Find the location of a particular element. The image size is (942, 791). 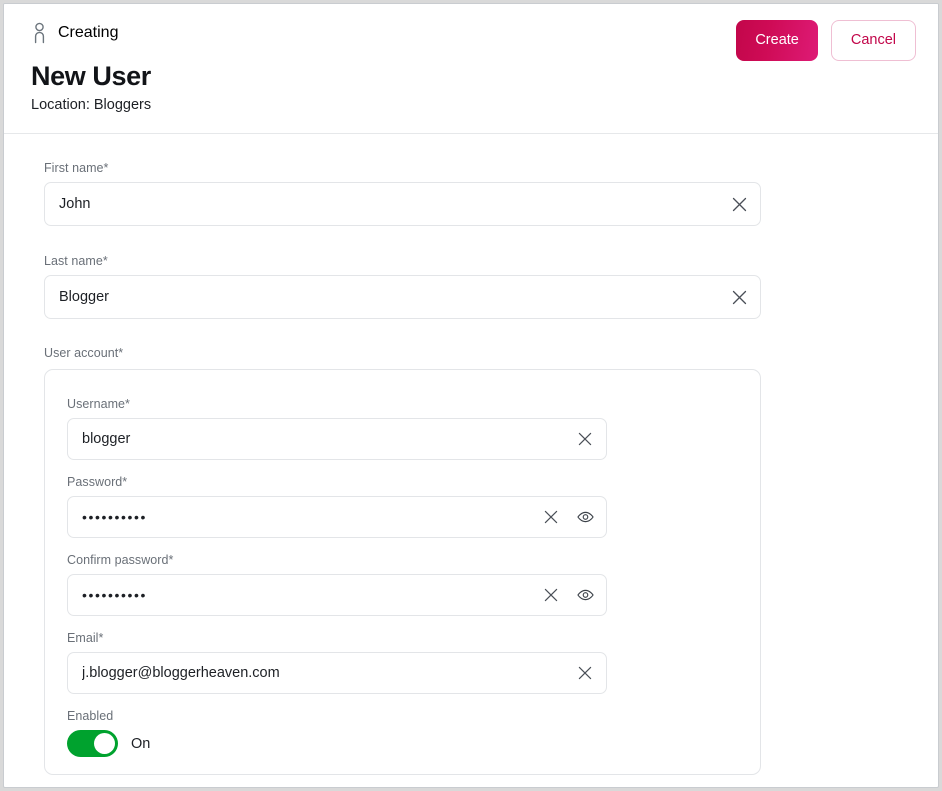

cancel-button: Cancel is located at coordinates (873, 40).